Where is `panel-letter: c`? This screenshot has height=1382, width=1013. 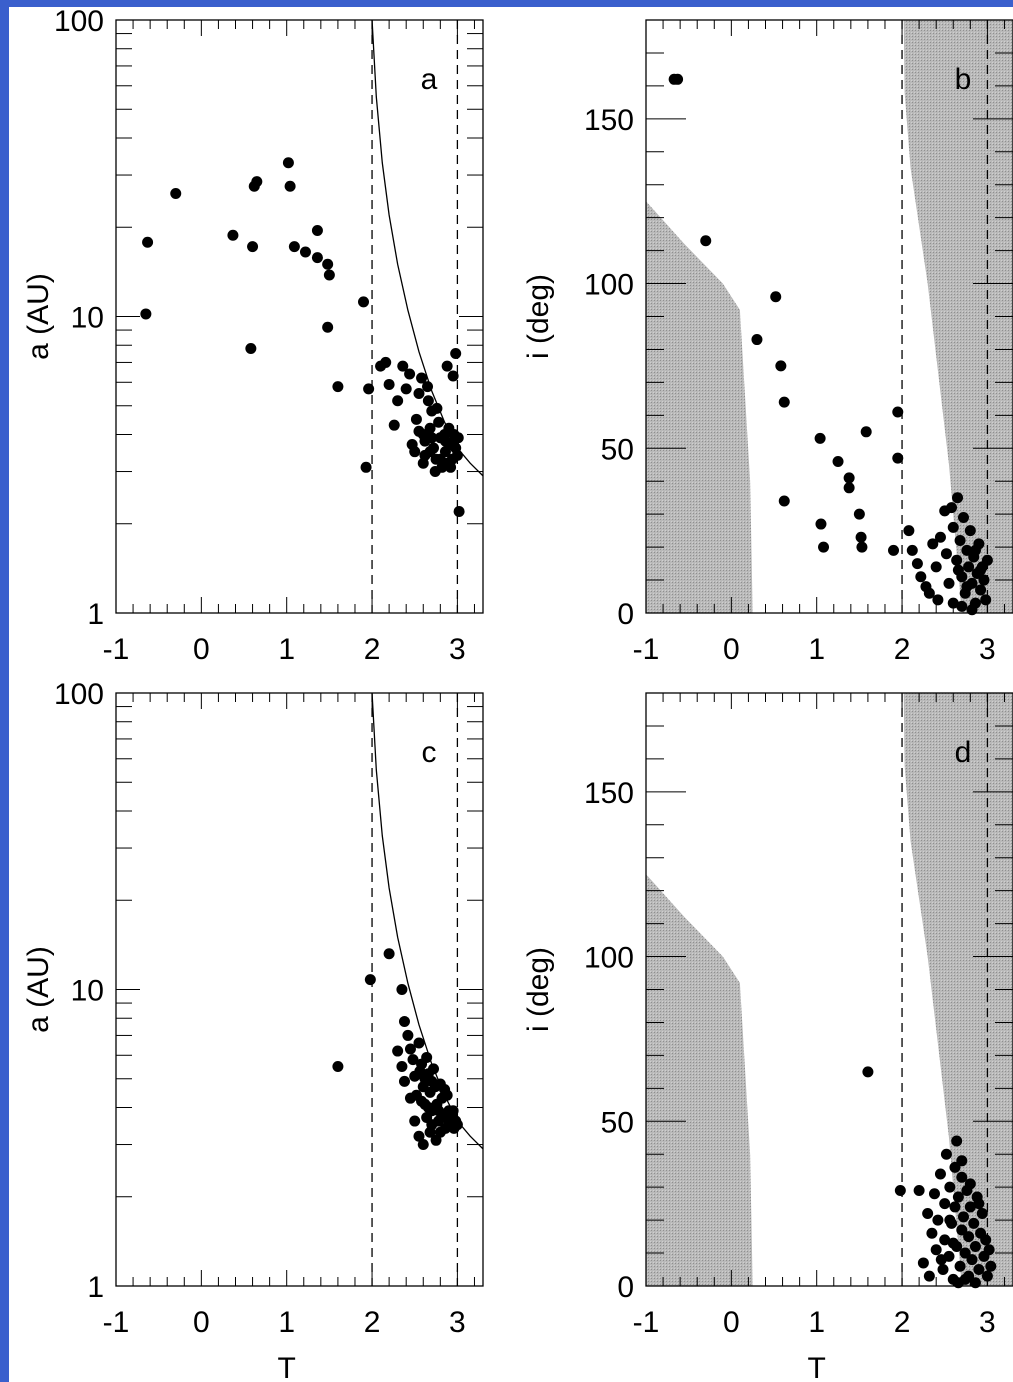
panel-letter: c is located at coordinates (429, 752).